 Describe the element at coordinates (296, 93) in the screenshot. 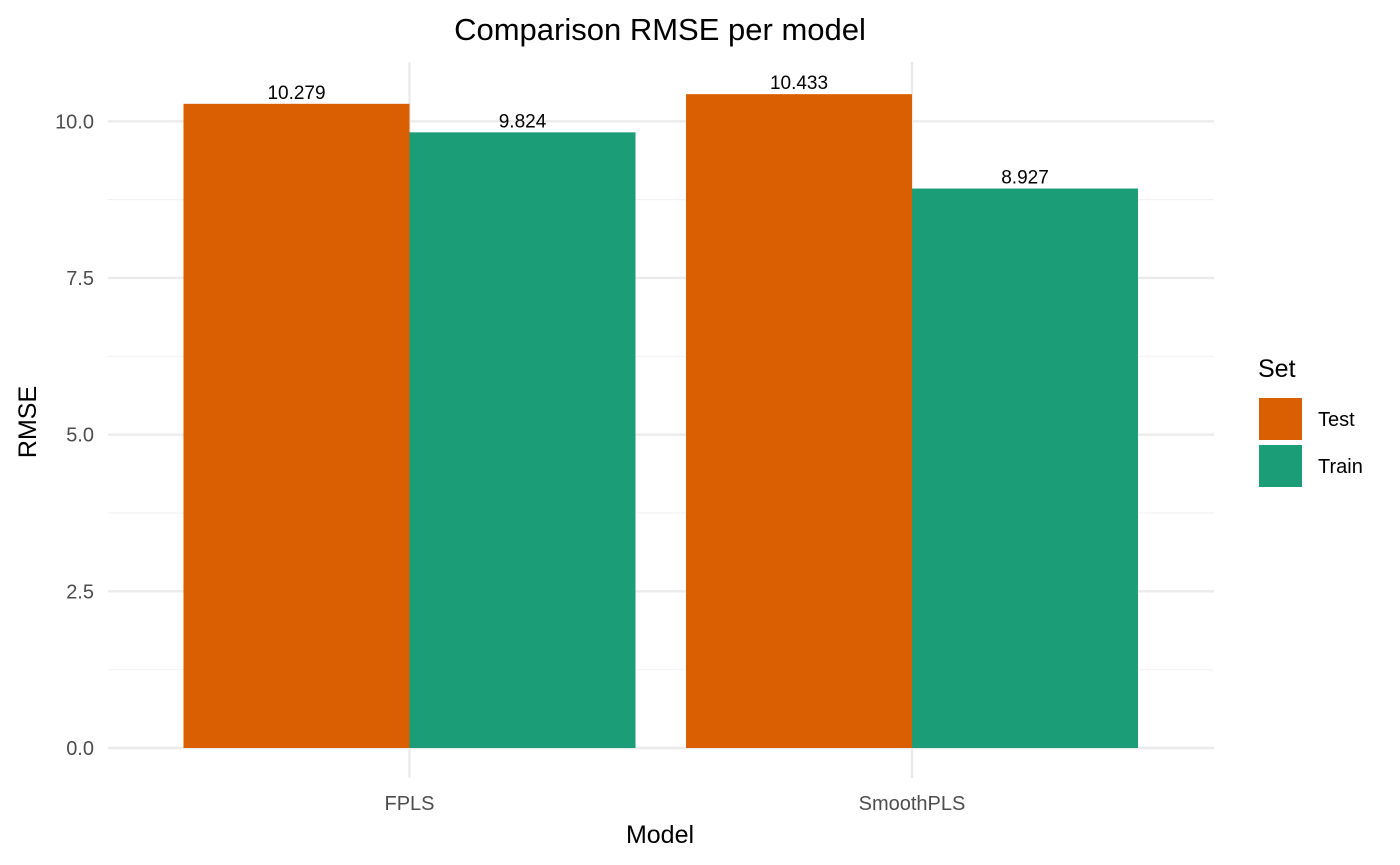

I see `data-label-fpls-test: 10.279` at that location.